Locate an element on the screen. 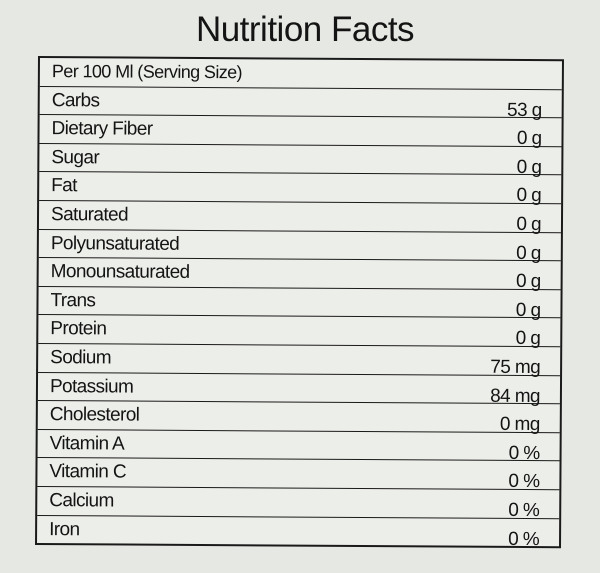 This screenshot has width=600, height=573. nutrient-row: Polyunsaturated 0 g is located at coordinates (299, 246).